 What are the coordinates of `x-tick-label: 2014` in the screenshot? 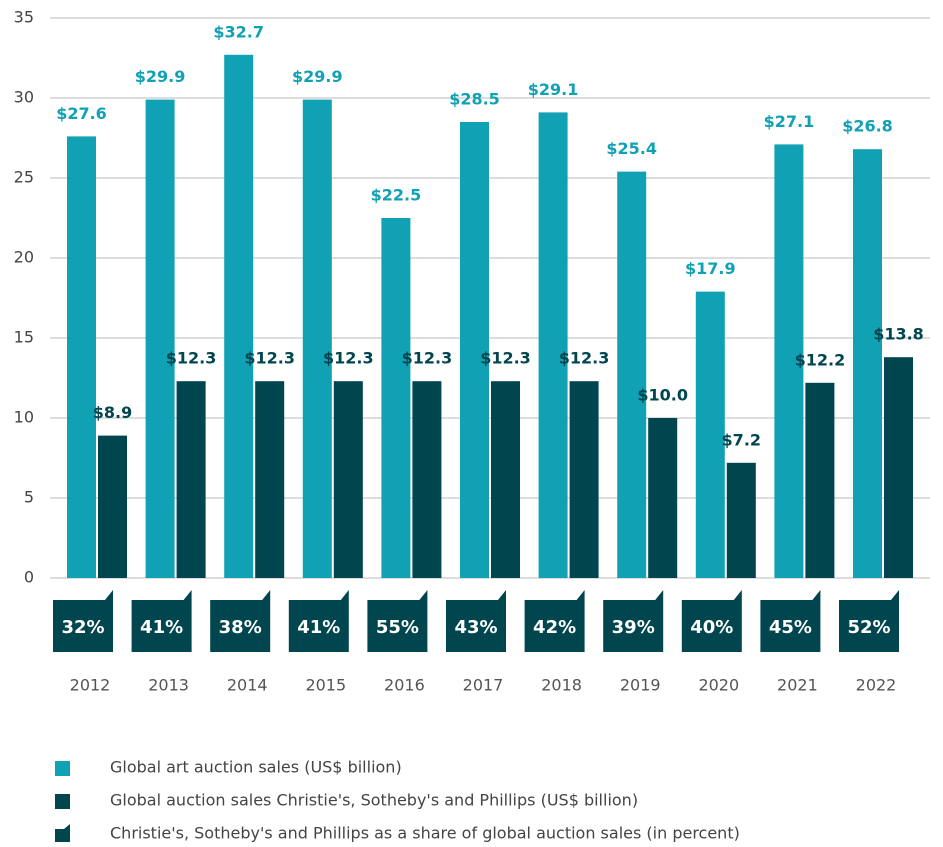 It's located at (247, 685).